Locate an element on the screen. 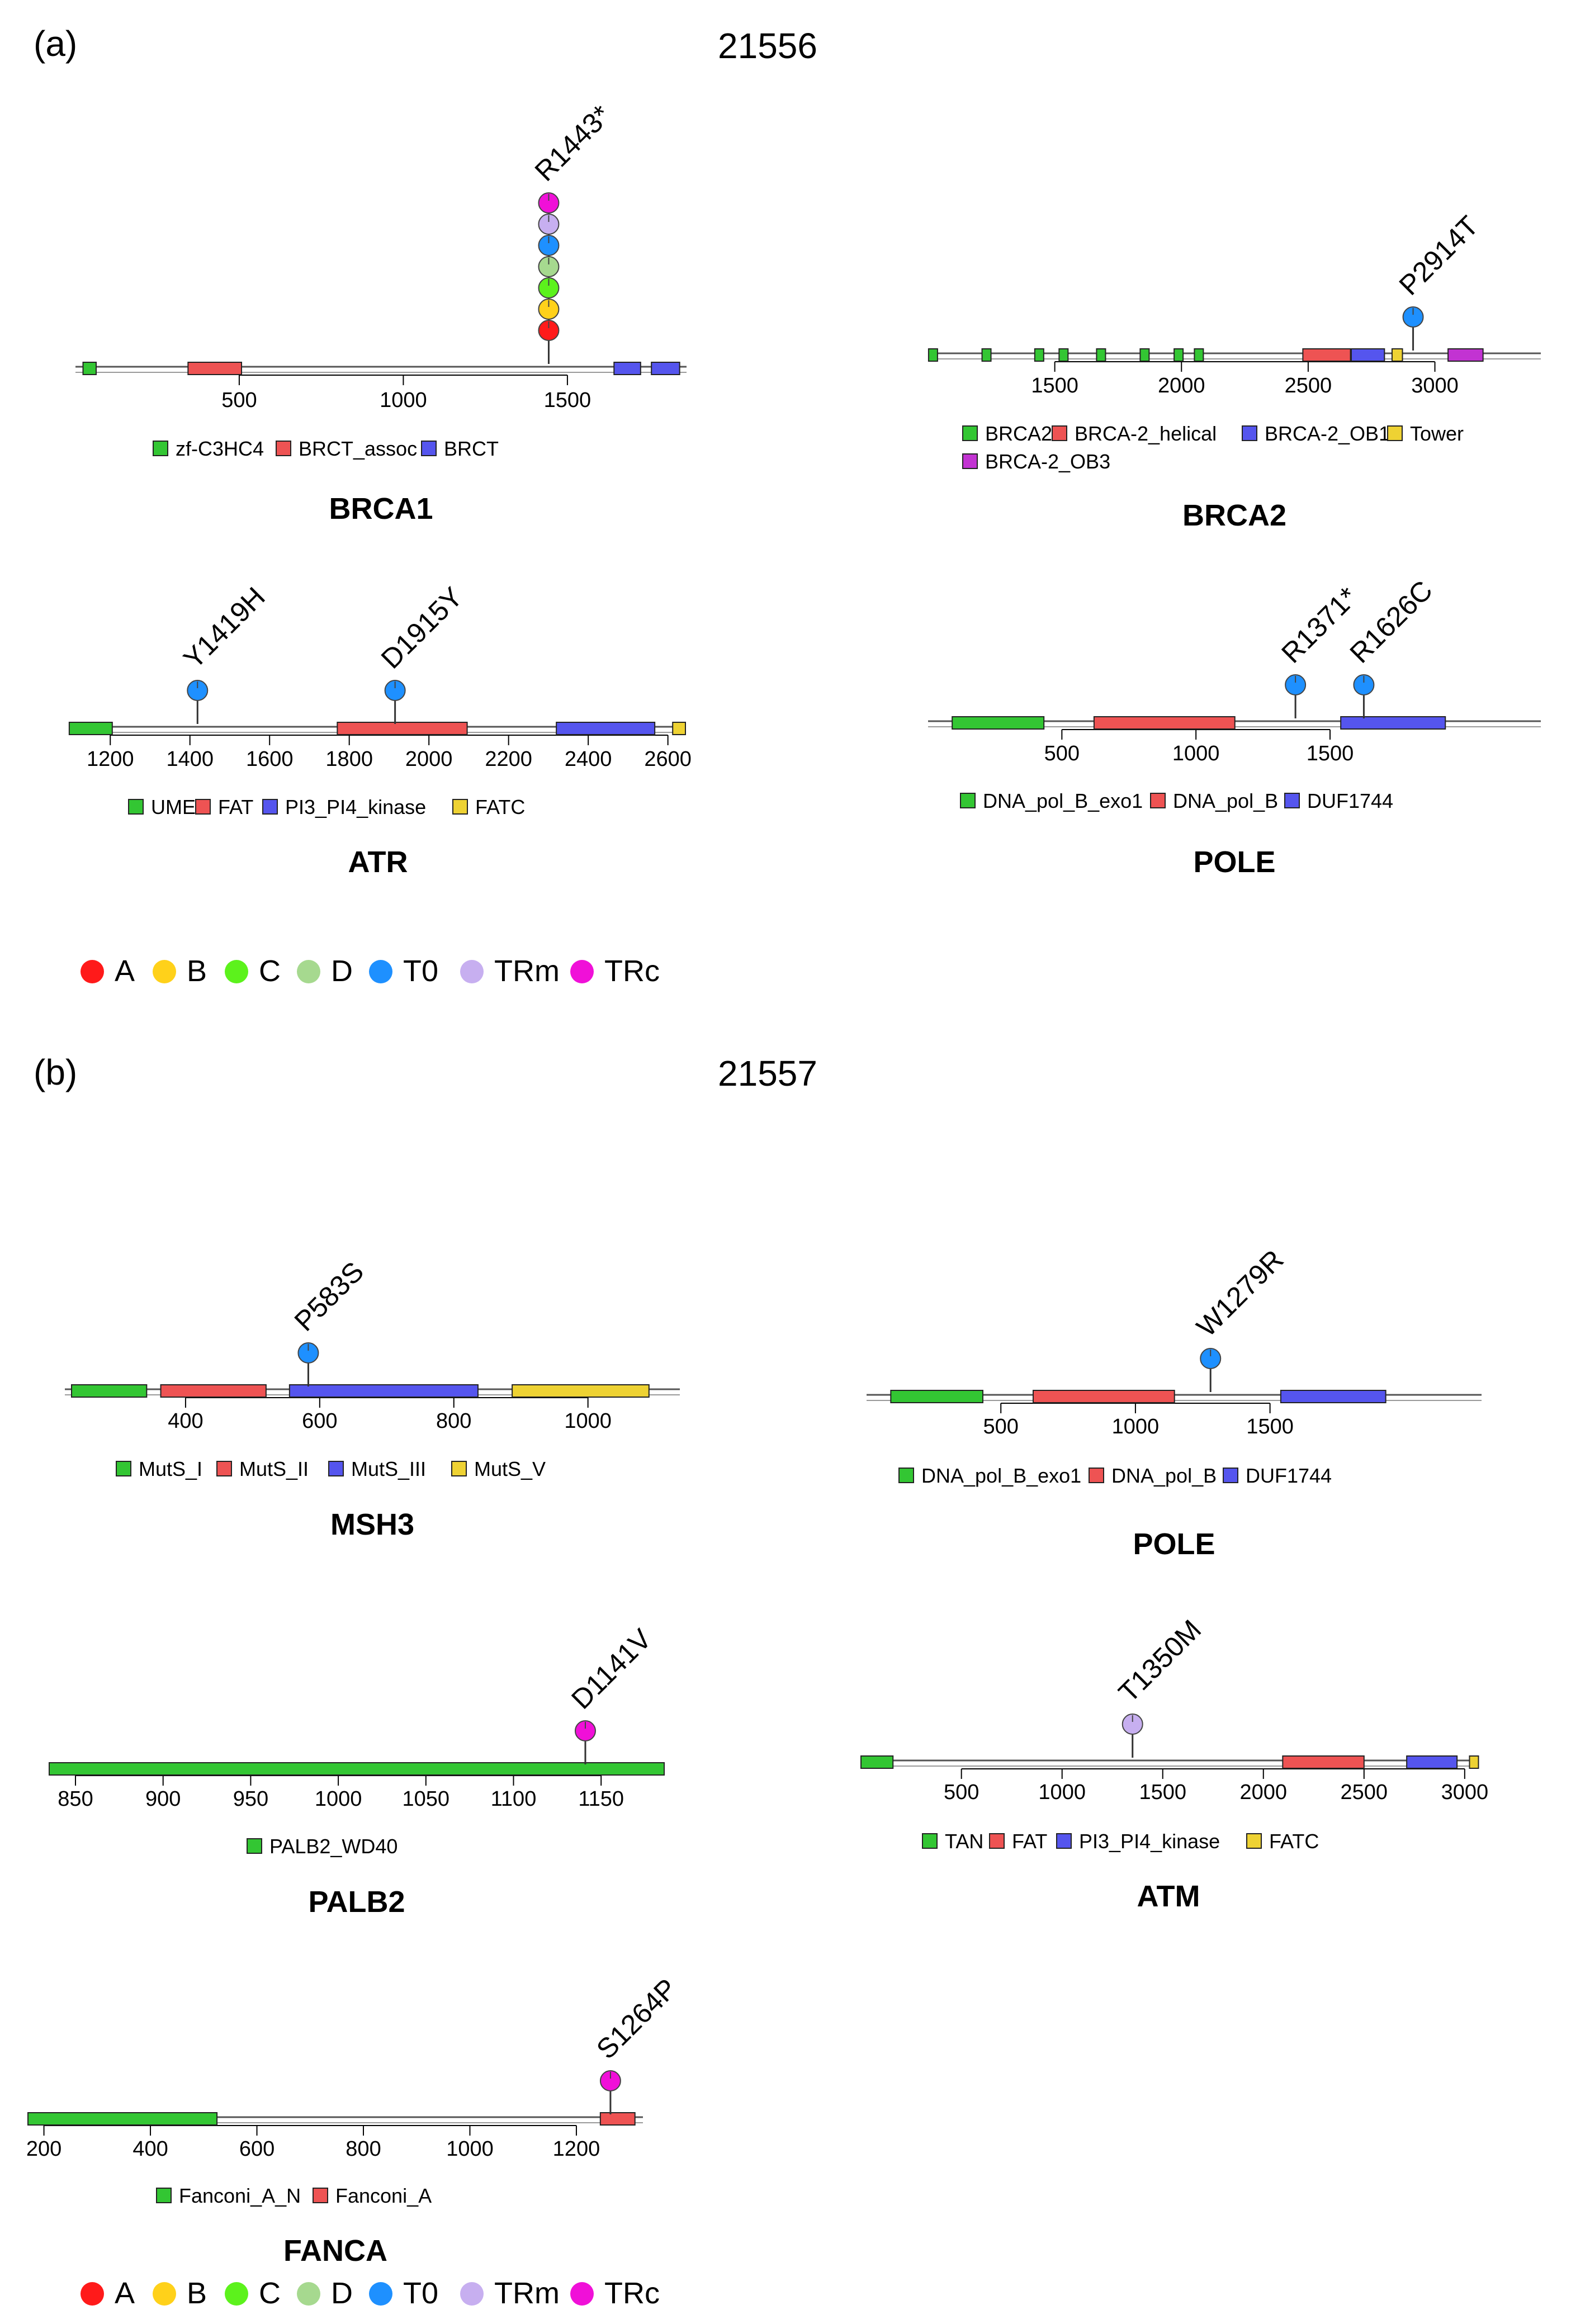  x-tick-label: 1600 is located at coordinates (270, 759).